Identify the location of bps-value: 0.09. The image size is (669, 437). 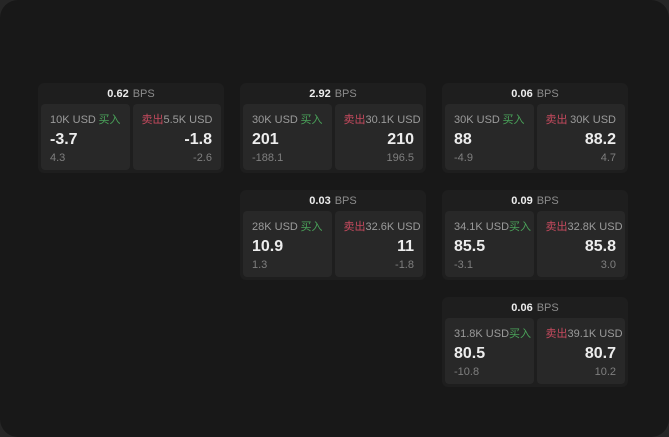
(522, 200).